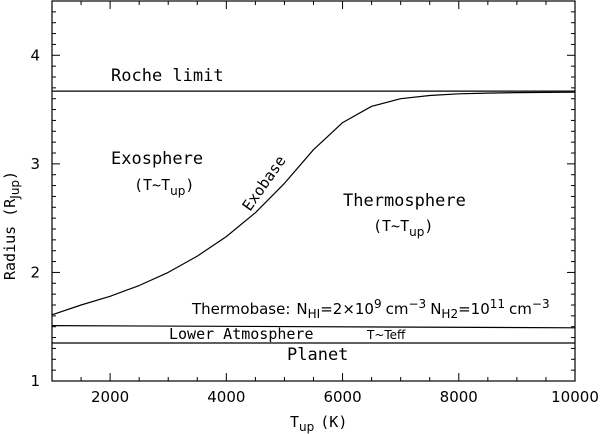  What do you see at coordinates (313, 327) in the screenshot?
I see `series-line-thermobase` at bounding box center [313, 327].